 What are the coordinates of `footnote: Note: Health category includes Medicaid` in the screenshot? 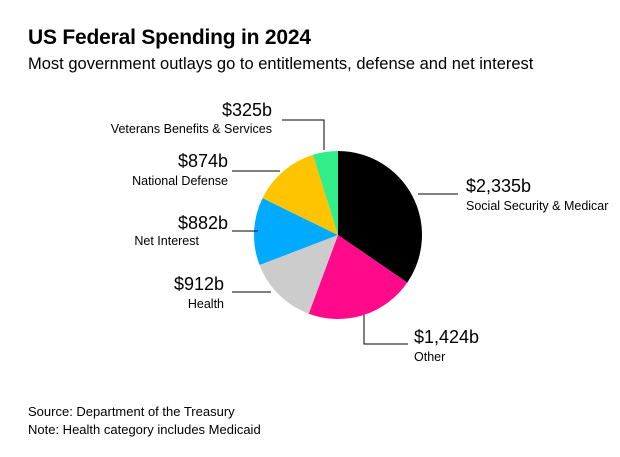 It's located at (144, 429).